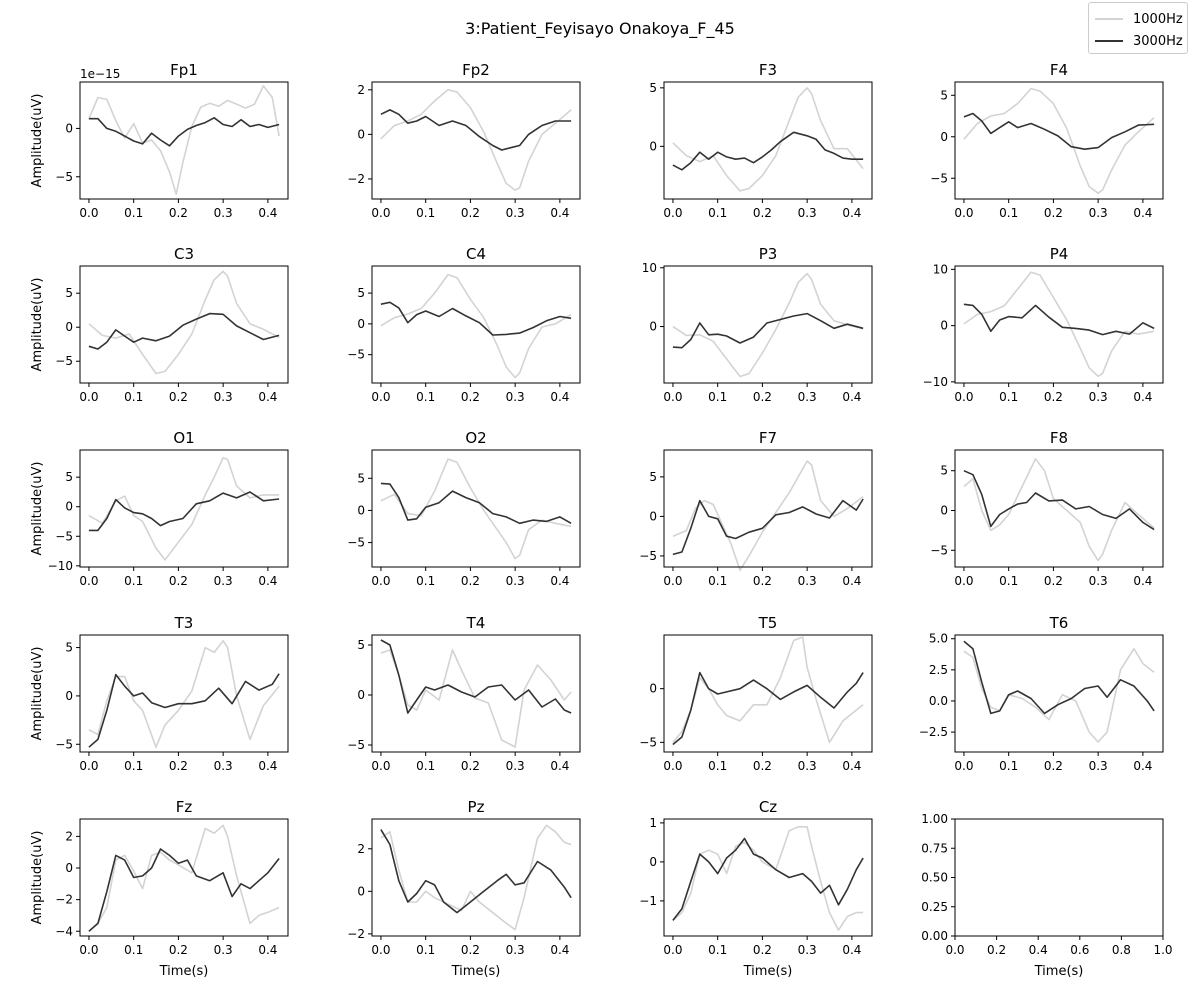  Describe the element at coordinates (178, 766) in the screenshot. I see `x-tick-label-t3: 0.2` at that location.